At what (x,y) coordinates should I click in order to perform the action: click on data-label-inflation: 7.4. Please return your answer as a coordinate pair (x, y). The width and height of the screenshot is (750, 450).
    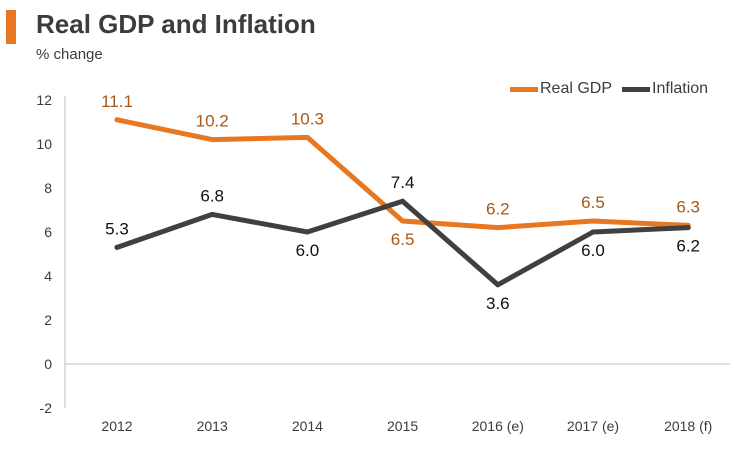
    Looking at the image, I should click on (403, 182).